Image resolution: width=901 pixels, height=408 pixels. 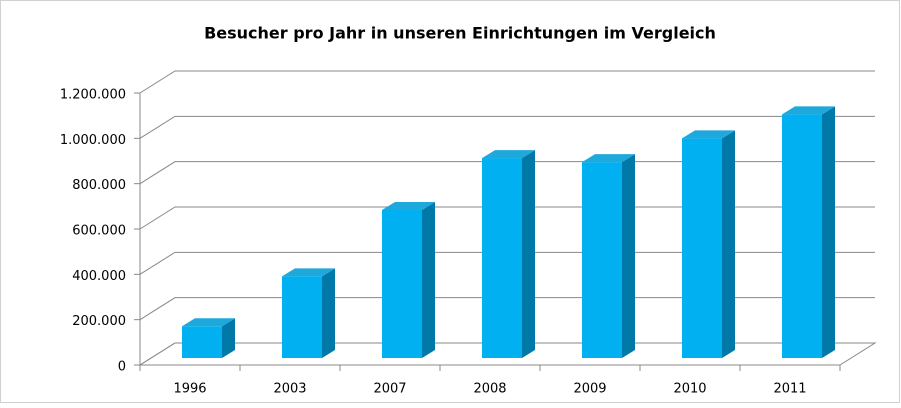 I want to click on x-tick-label: 2010, so click(x=689, y=389).